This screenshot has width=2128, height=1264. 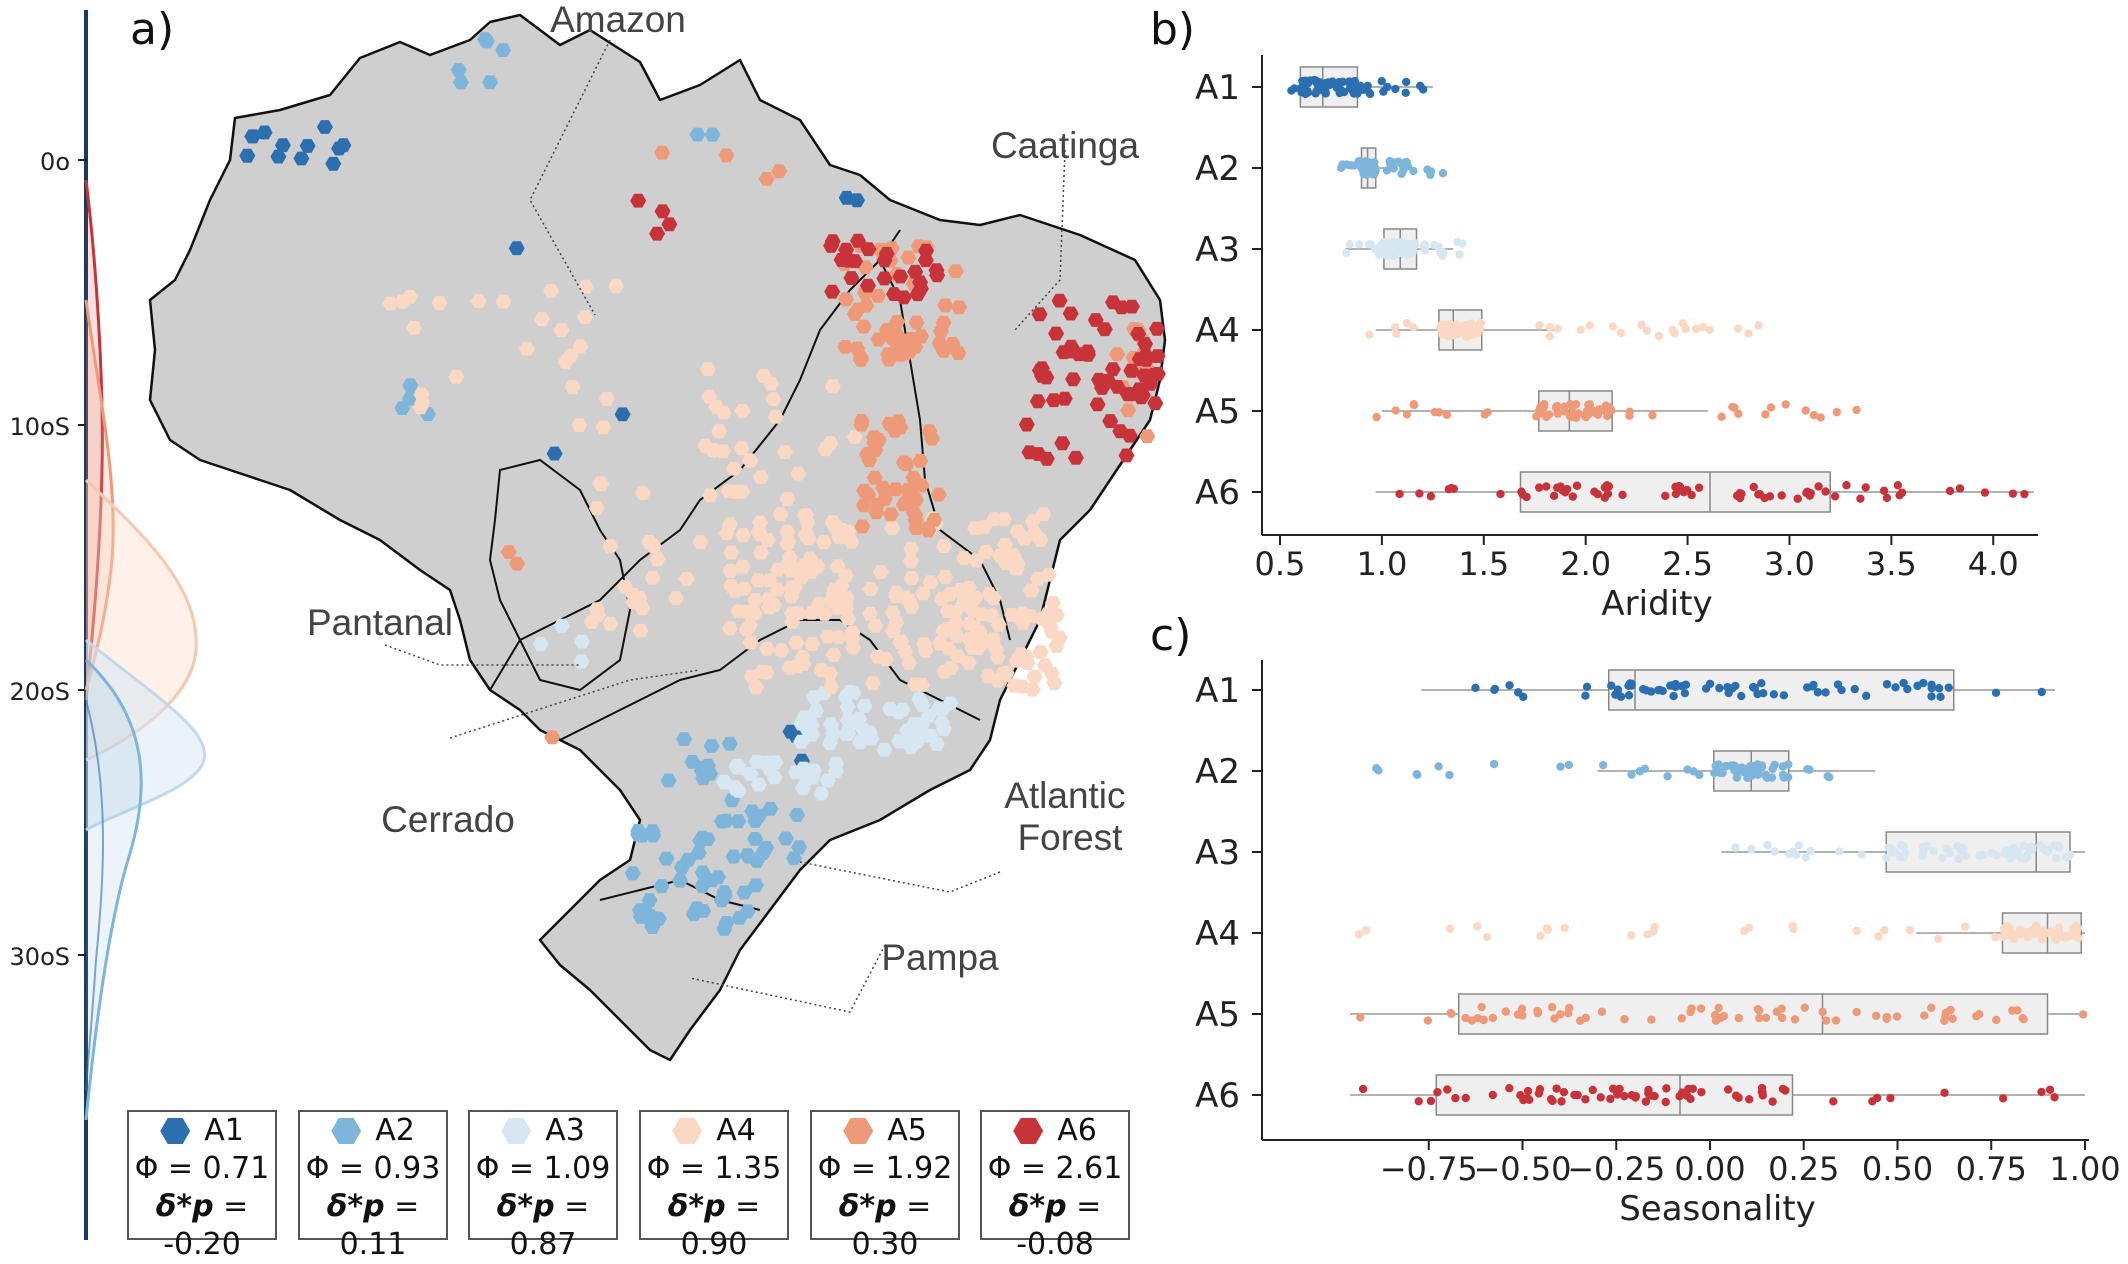 I want to click on x-tick-label: 2.0, so click(x=1585, y=564).